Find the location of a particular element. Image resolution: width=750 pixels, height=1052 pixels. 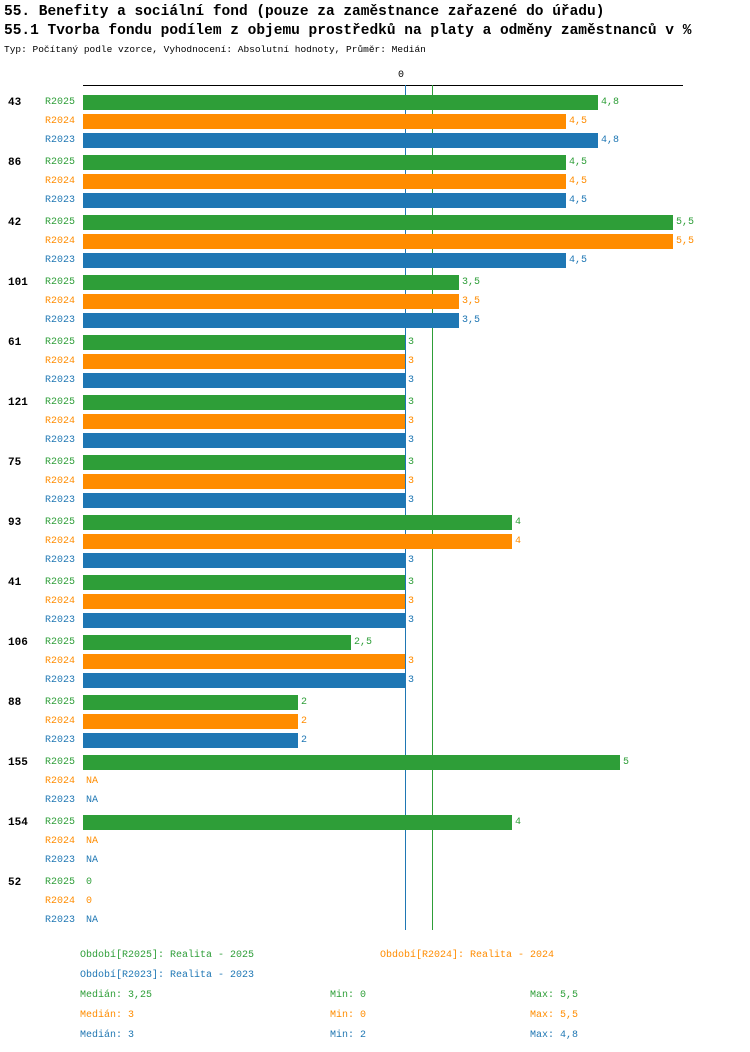

group-label: 155 is located at coordinates (18, 763).